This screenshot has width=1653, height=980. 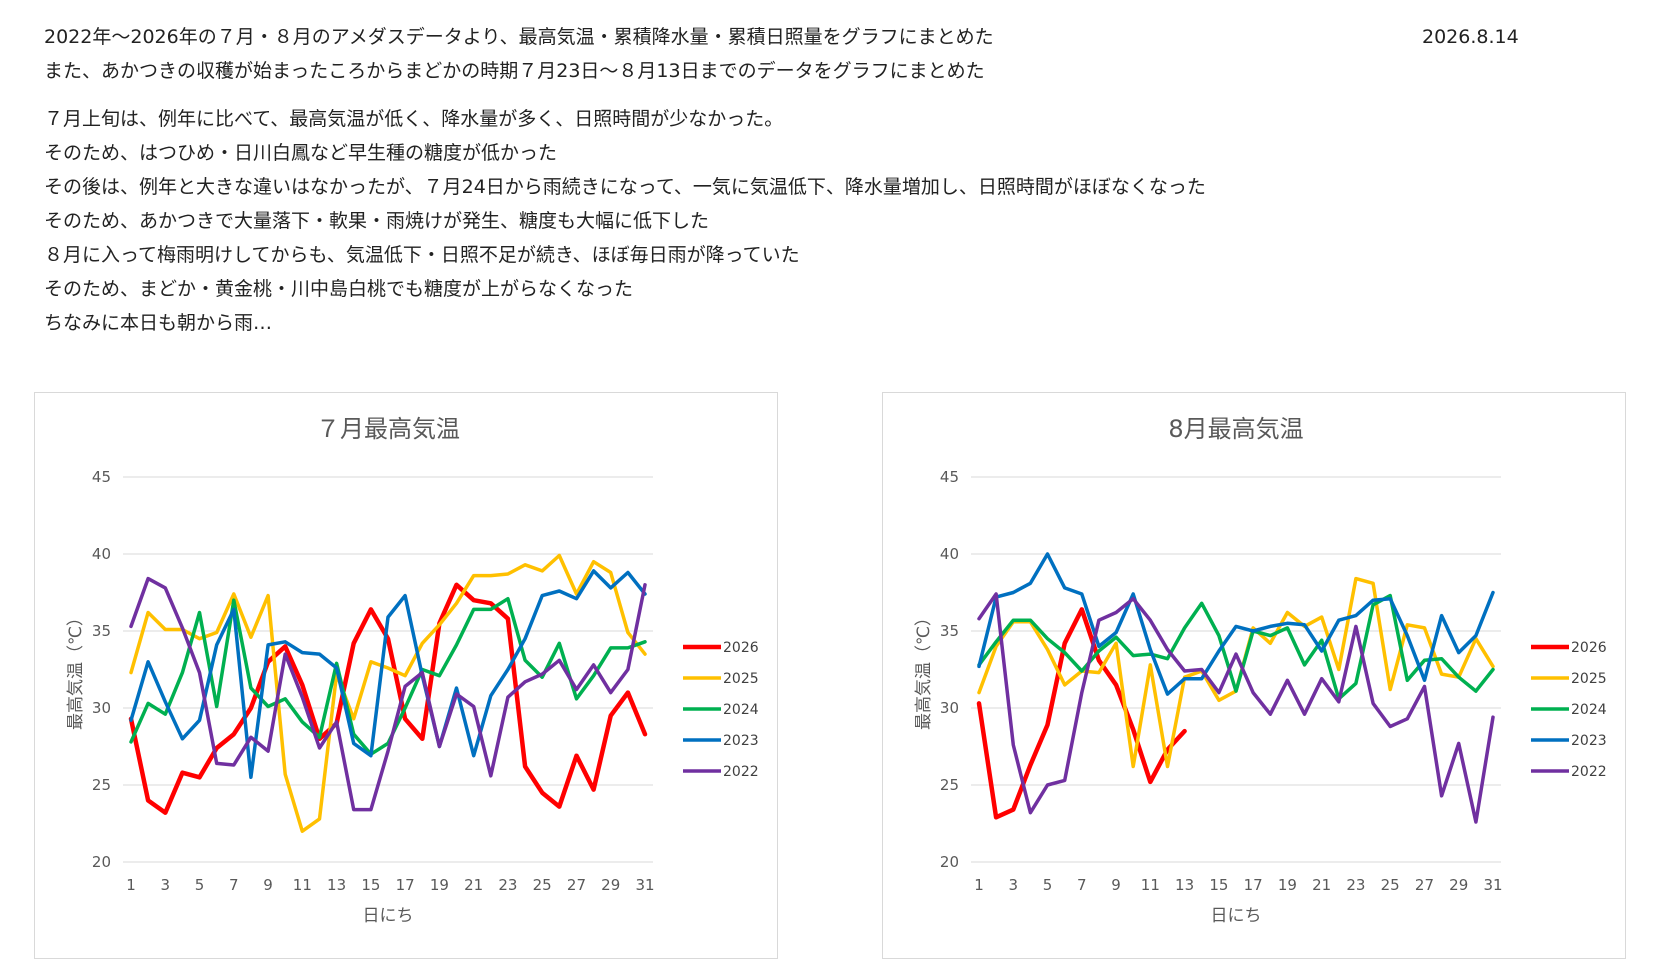 What do you see at coordinates (377, 221) in the screenshot?
I see `note-line-4: そのため、あかつきで大量落下・軟果・雨焼けが発生、糖度も大幅に低下した` at bounding box center [377, 221].